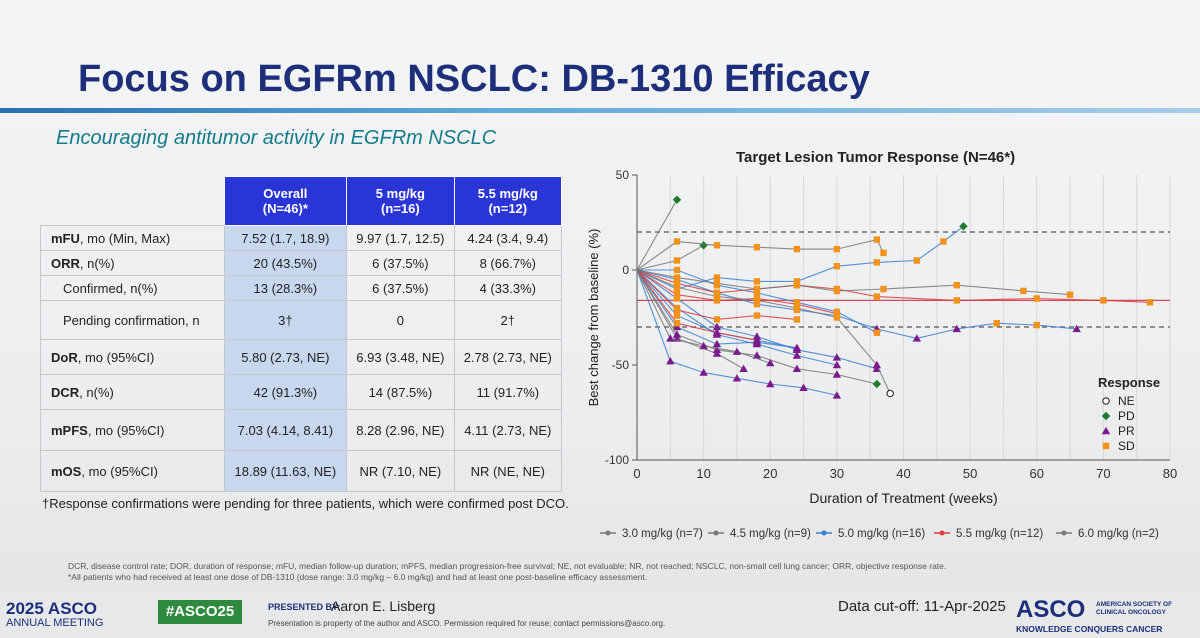 The image size is (1200, 638). What do you see at coordinates (285, 320) in the screenshot?
I see `cell-overall: 3†` at bounding box center [285, 320].